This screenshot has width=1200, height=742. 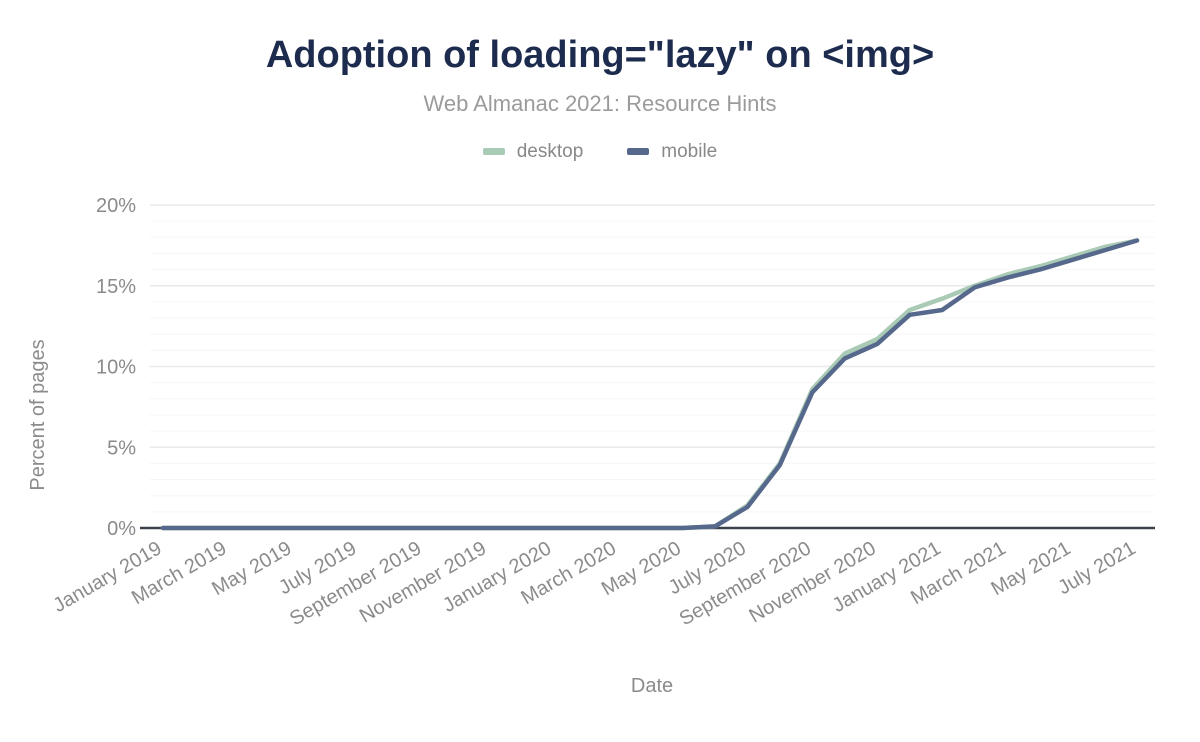 What do you see at coordinates (600, 55) in the screenshot?
I see `chart-title: Adoption of loading="lazy" on <img>` at bounding box center [600, 55].